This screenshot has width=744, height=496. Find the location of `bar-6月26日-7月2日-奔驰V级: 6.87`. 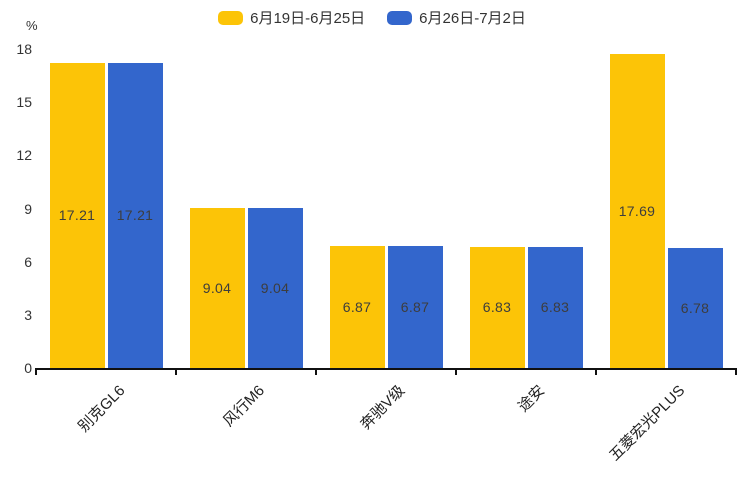

bar-6月26日-7月2日-奔驰V级: 6.87 is located at coordinates (415, 307).